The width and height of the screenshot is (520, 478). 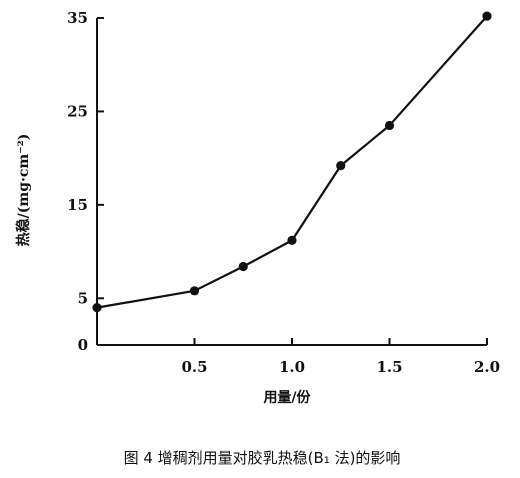 What do you see at coordinates (292, 367) in the screenshot?
I see `x-tick-label: 1.0` at bounding box center [292, 367].